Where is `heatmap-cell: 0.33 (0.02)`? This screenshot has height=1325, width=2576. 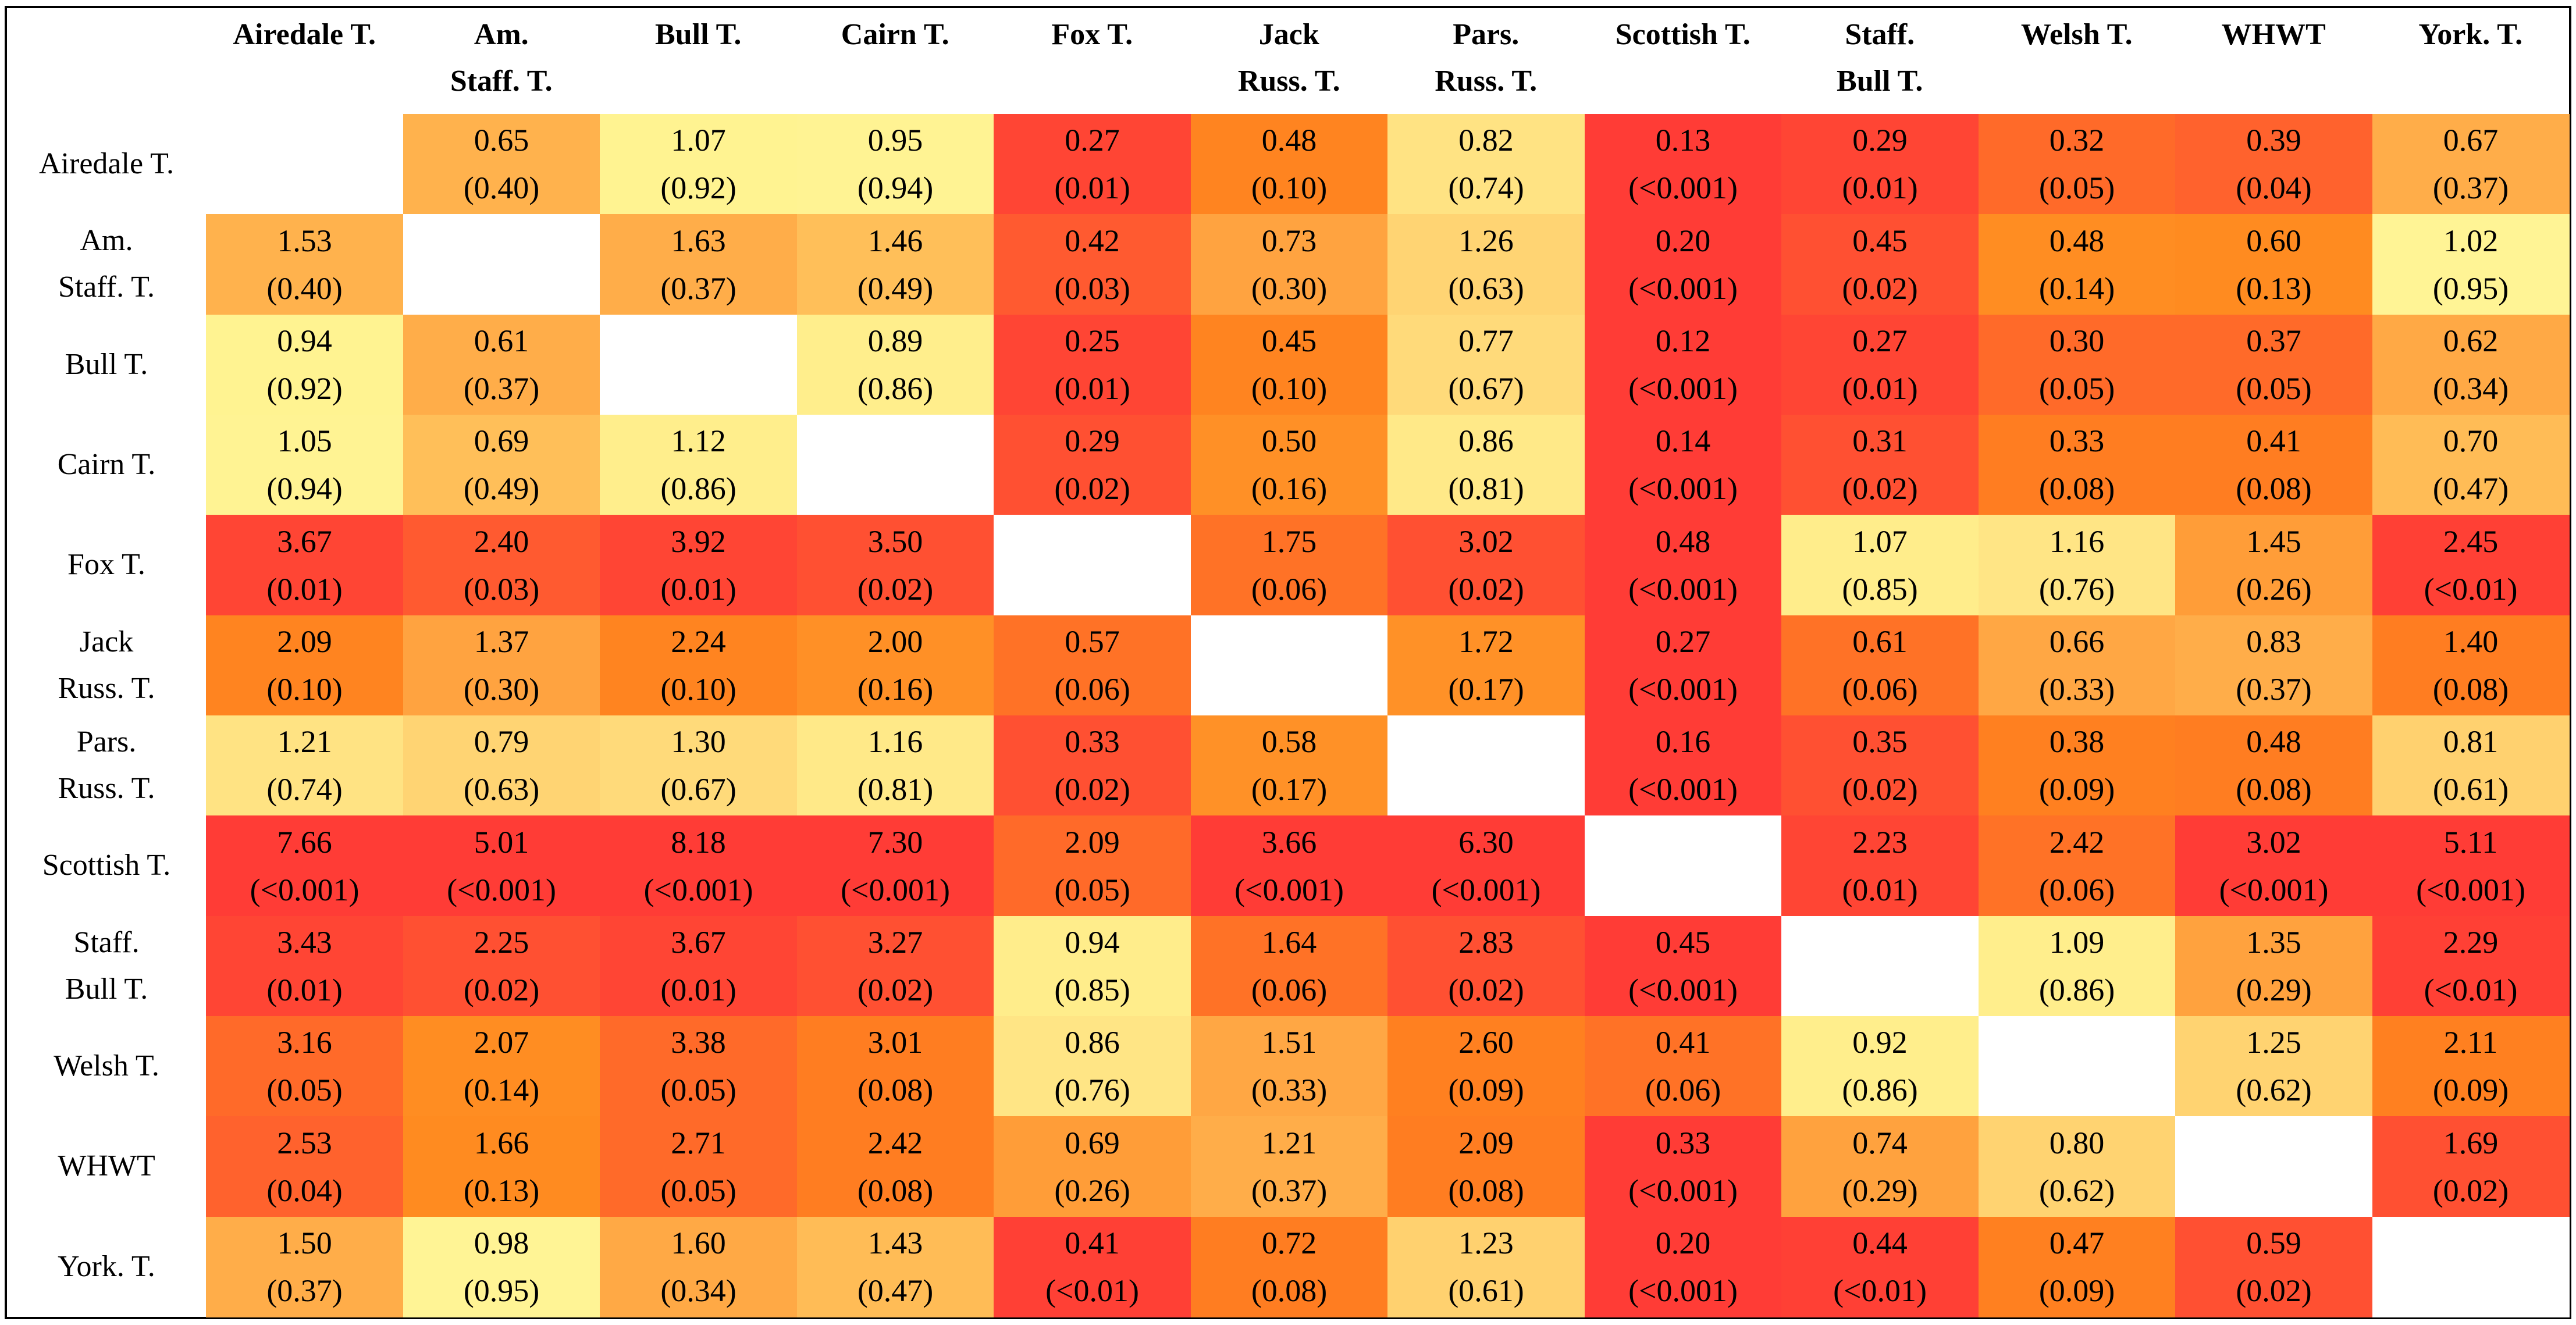 heatmap-cell: 0.33 (0.02) is located at coordinates (1092, 766).